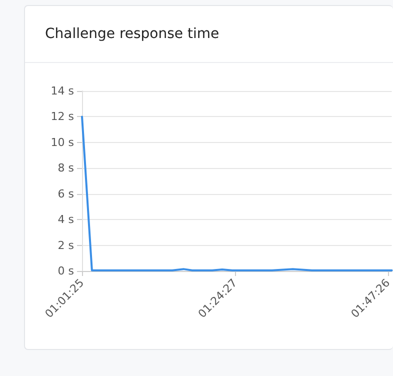 The width and height of the screenshot is (393, 376). I want to click on y-tick-label: 0 s, so click(66, 271).